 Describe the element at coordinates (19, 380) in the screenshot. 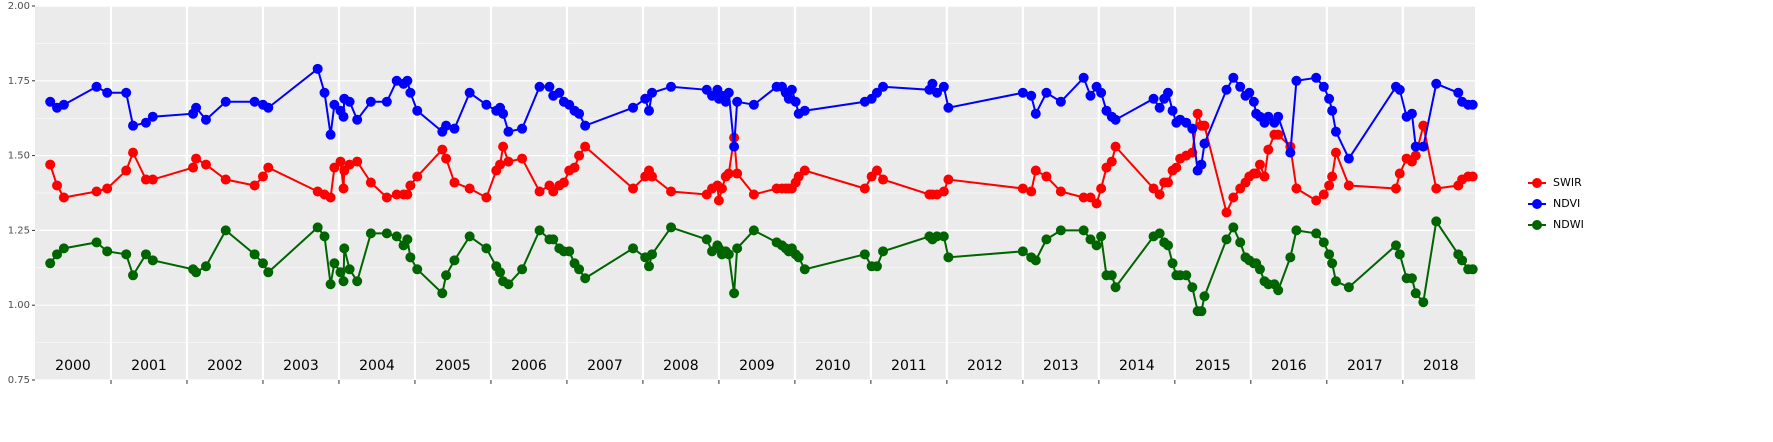

I see `y-tick-label: 0.75` at that location.